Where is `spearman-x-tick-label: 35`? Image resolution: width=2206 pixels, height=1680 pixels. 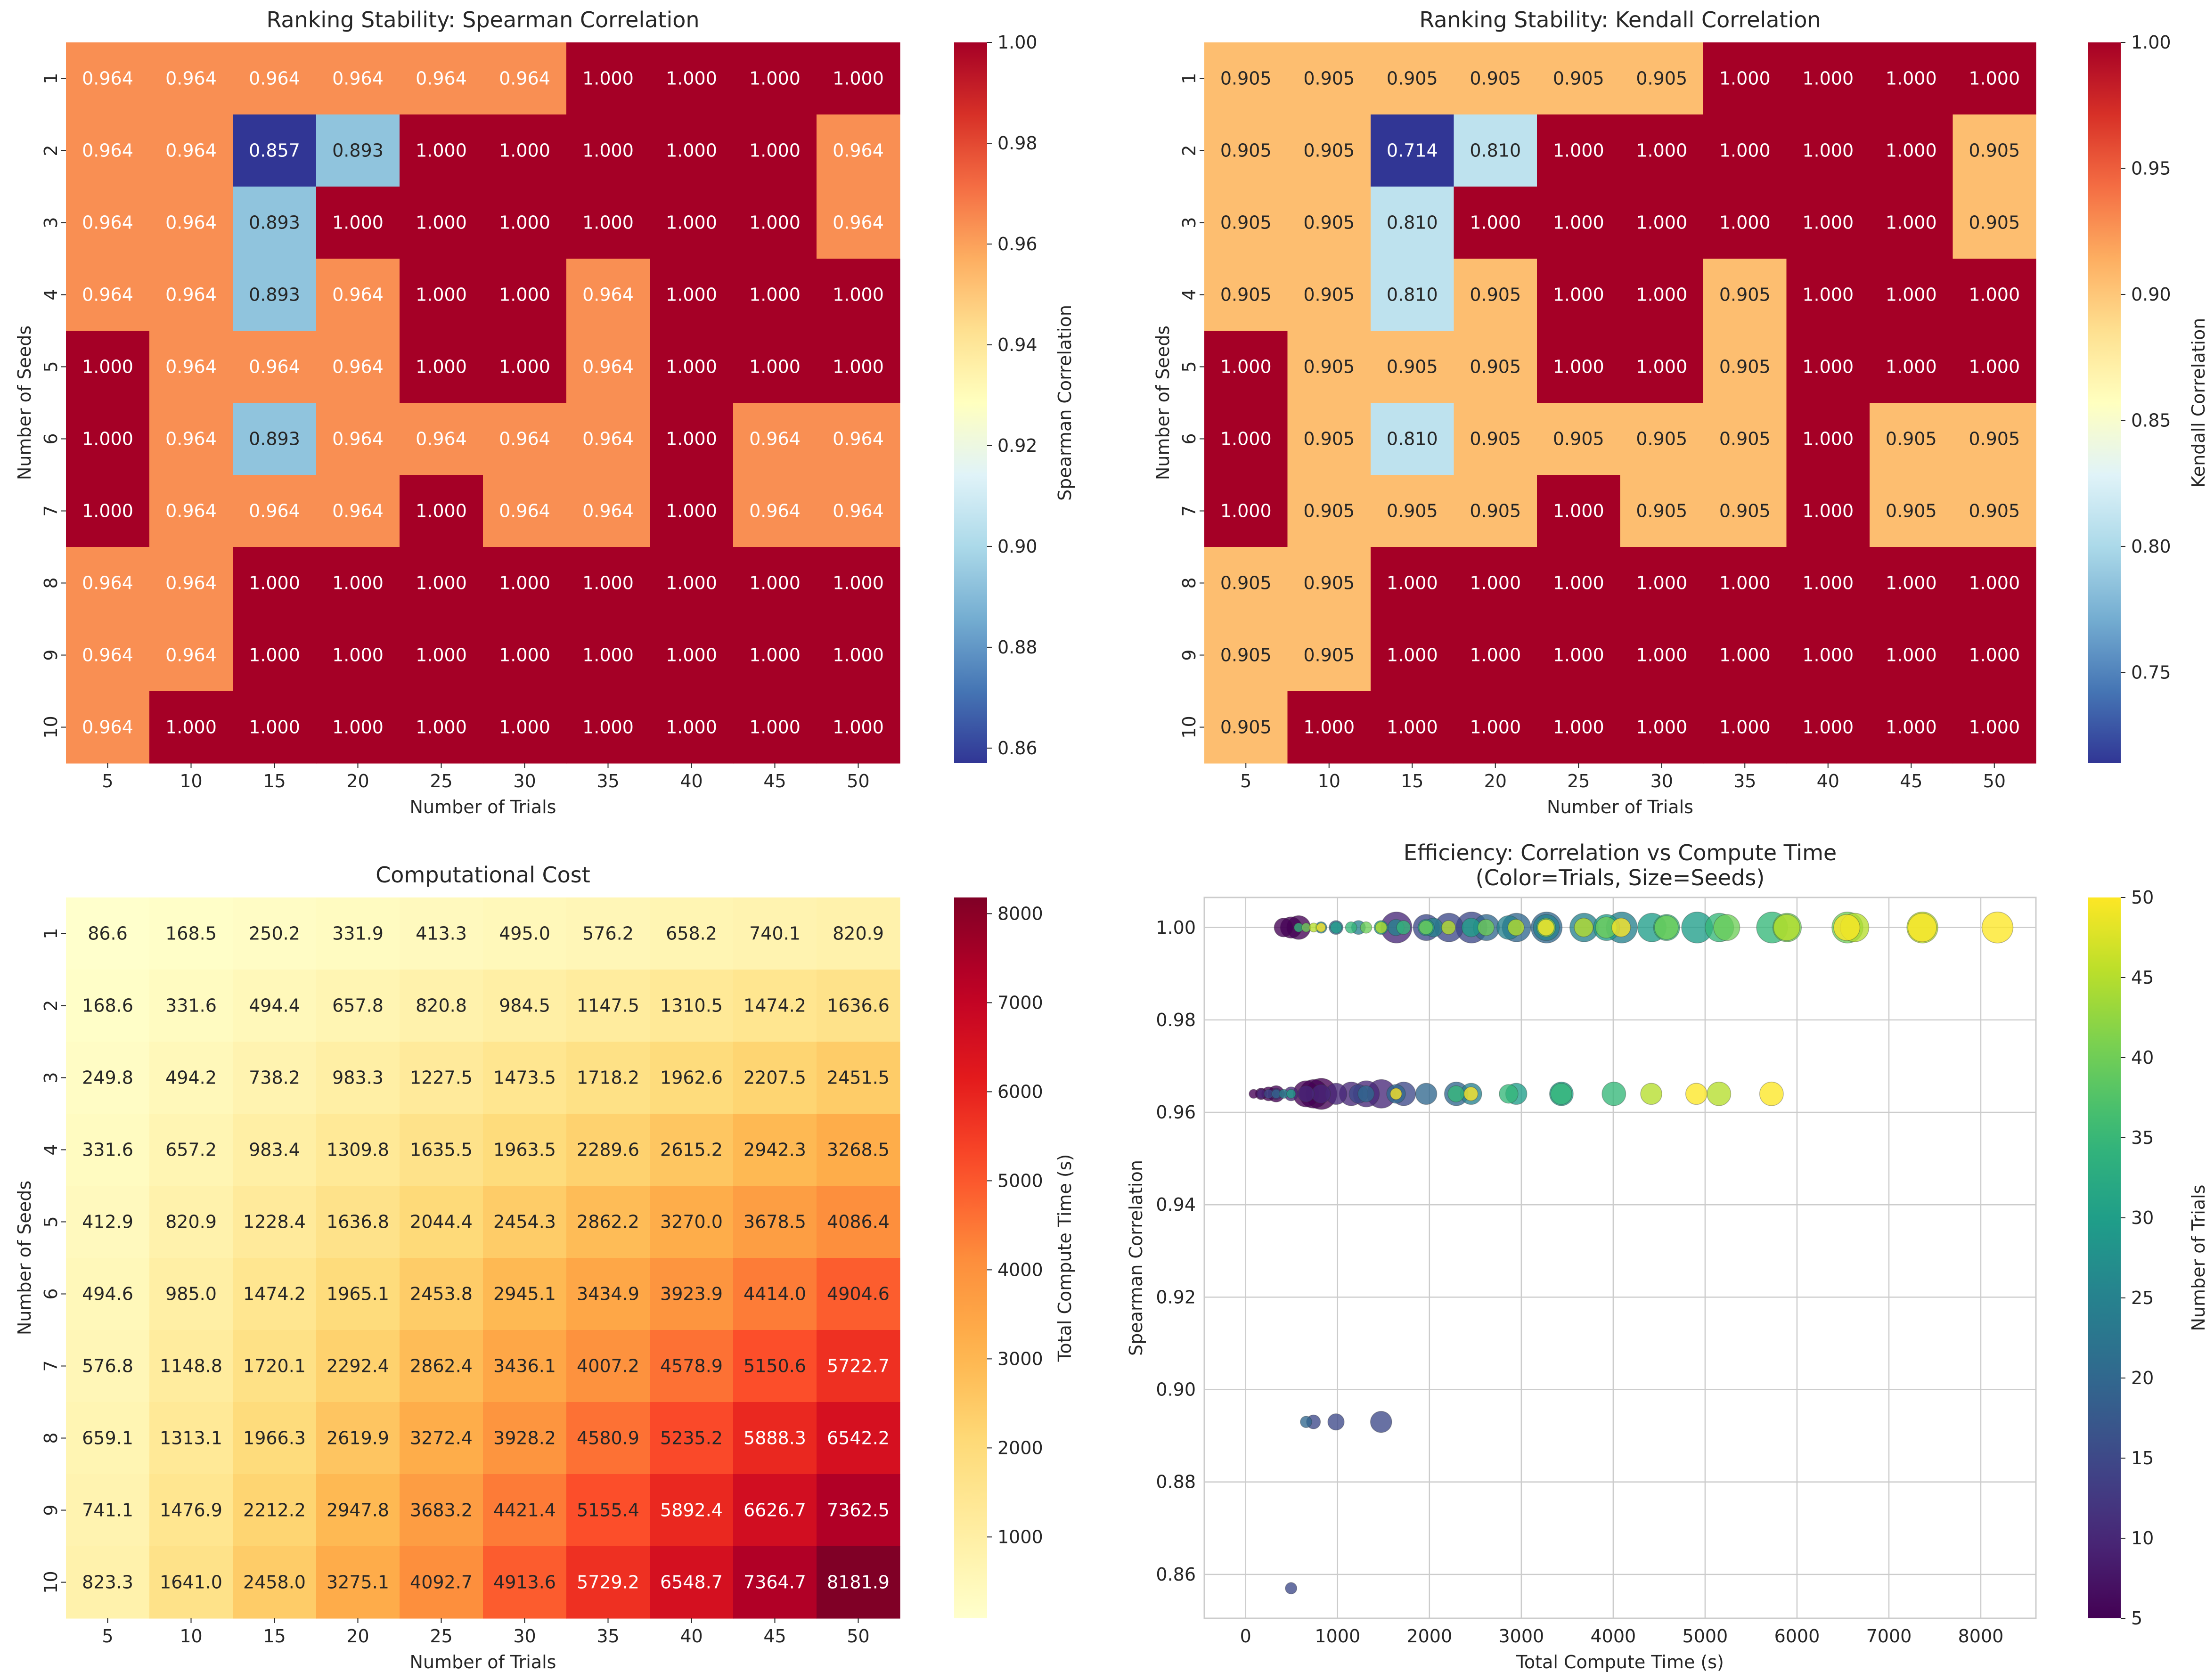
spearman-x-tick-label: 35 is located at coordinates (607, 781).